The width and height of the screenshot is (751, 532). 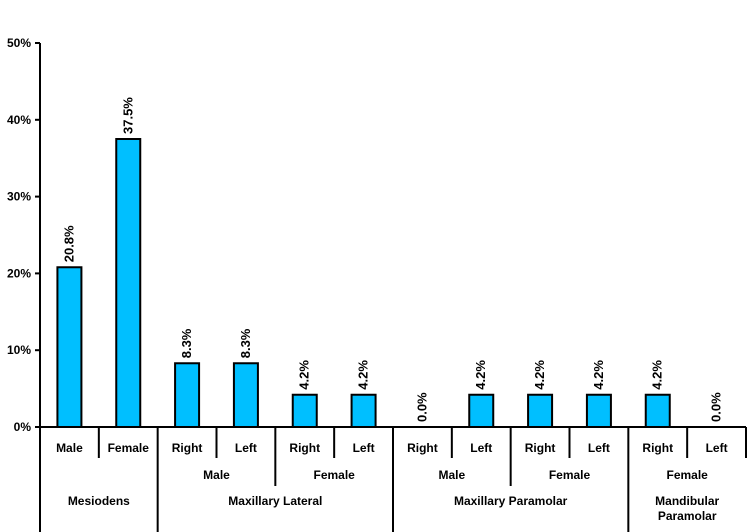 I want to click on y-tick-label: 10%, so click(x=19, y=350).